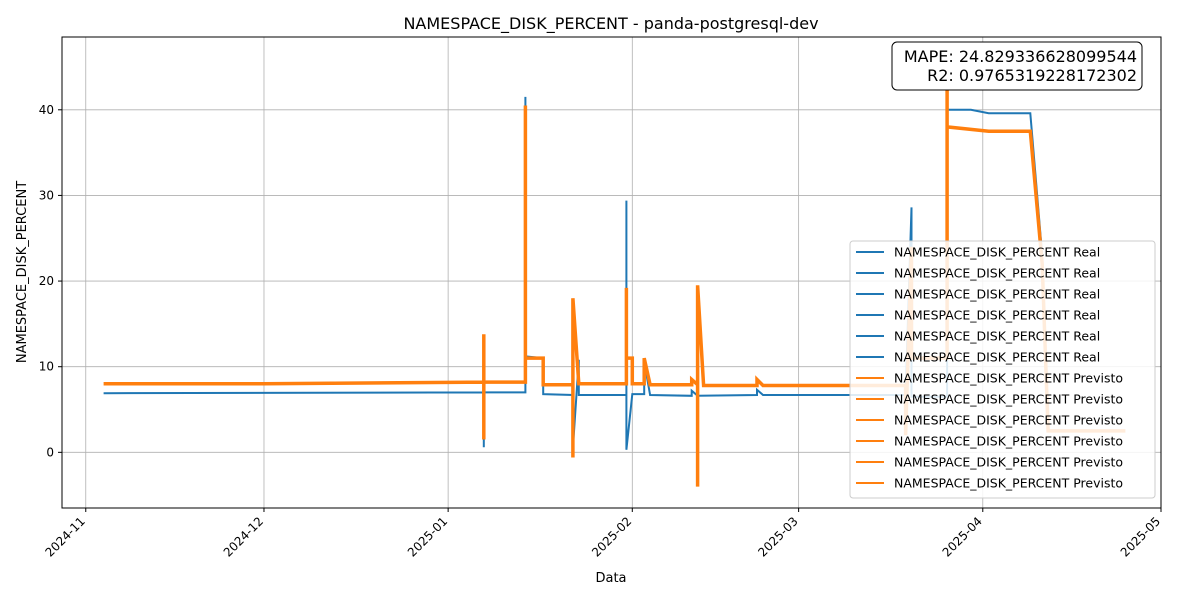  Describe the element at coordinates (46, 367) in the screenshot. I see `y-tick-label: 10` at that location.